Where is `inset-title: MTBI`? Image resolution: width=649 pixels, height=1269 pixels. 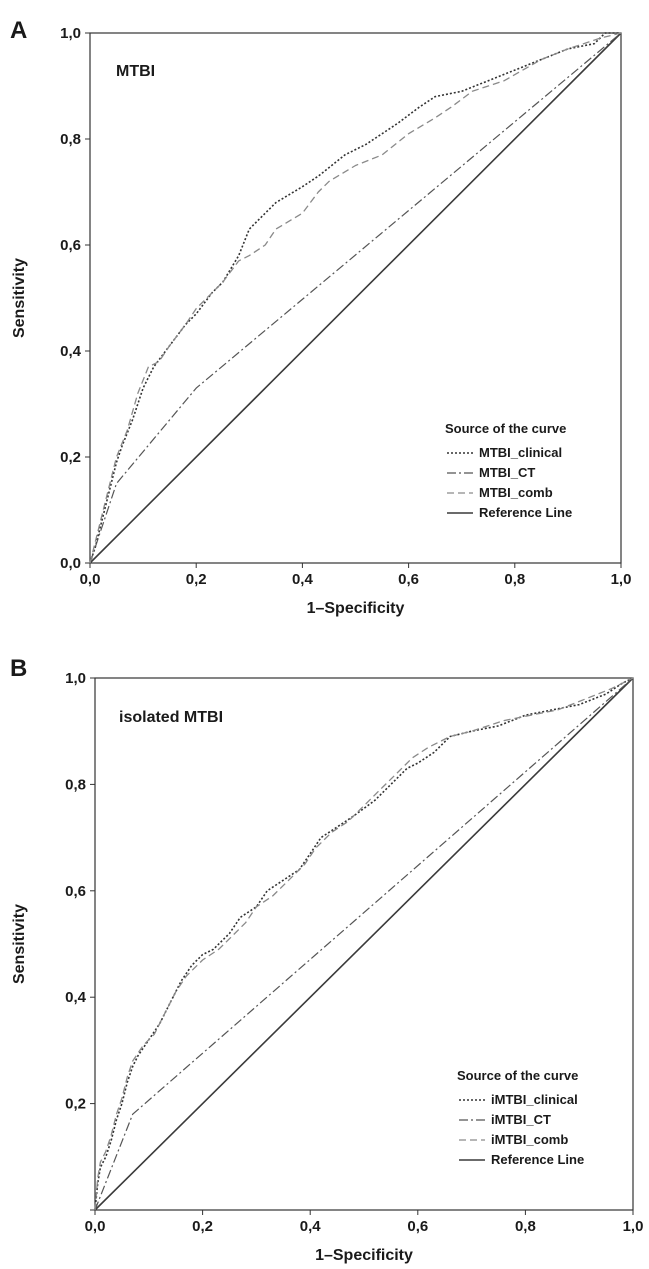 inset-title: MTBI is located at coordinates (135, 71).